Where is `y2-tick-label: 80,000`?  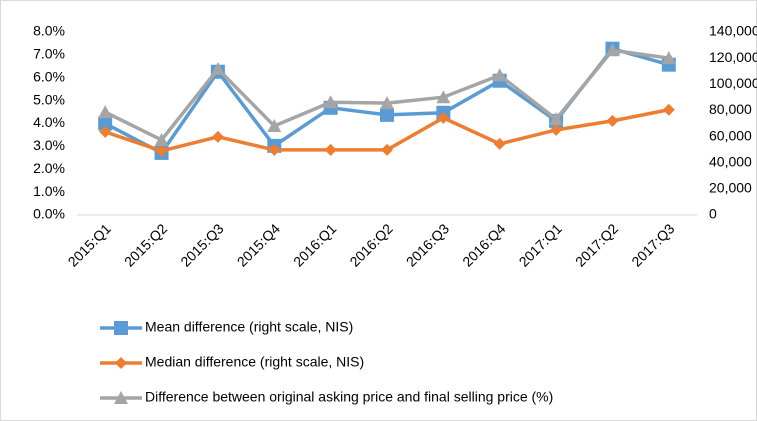
y2-tick-label: 80,000 is located at coordinates (730, 109).